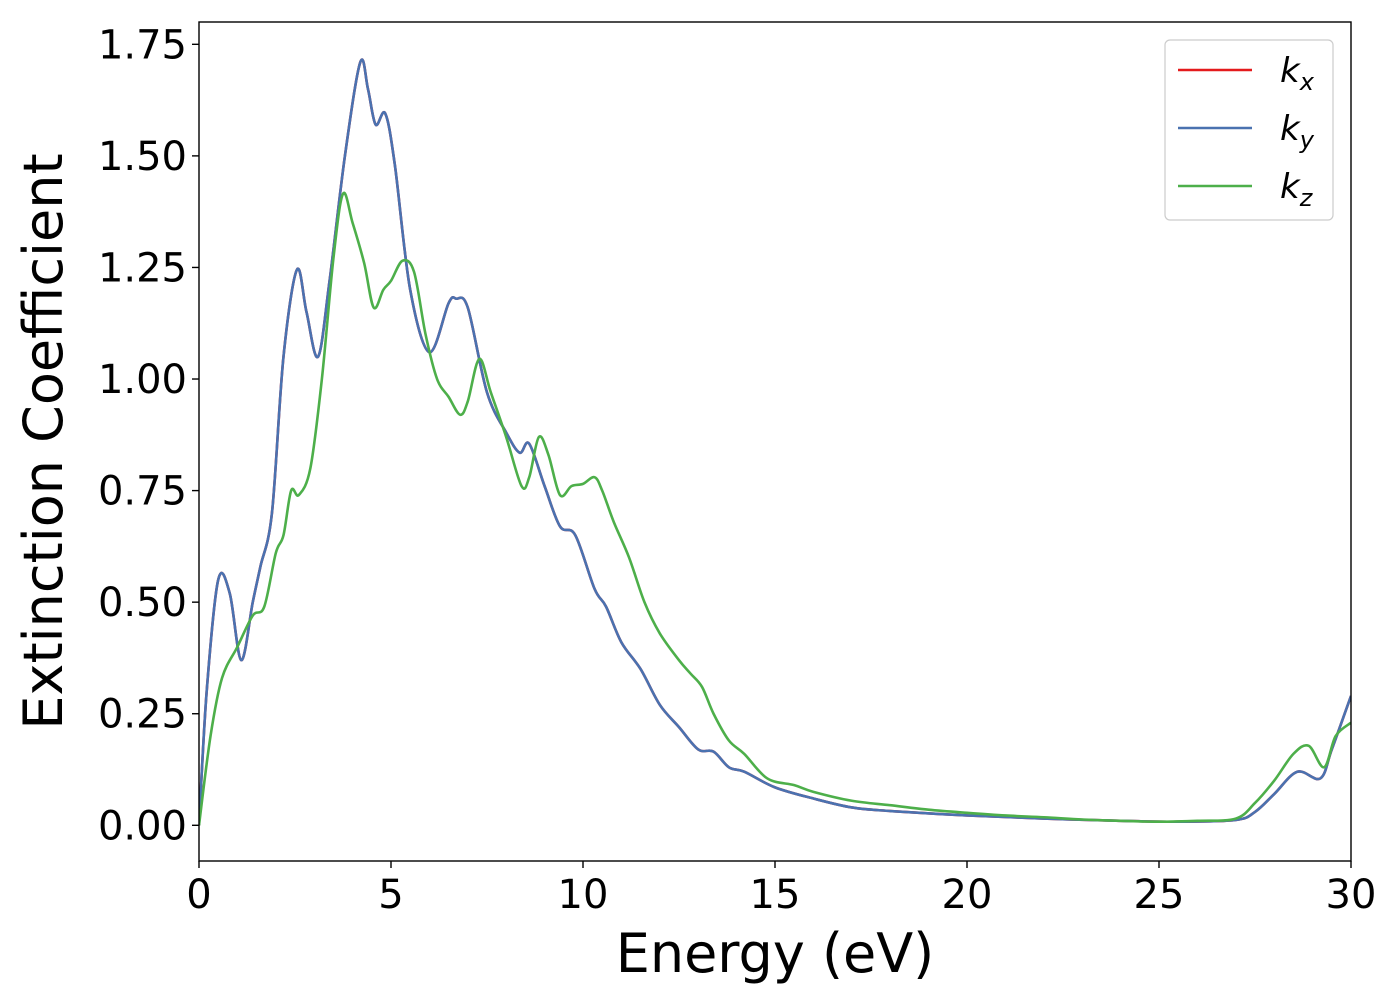 The height and width of the screenshot is (1000, 1400). What do you see at coordinates (142, 380) in the screenshot?
I see `y-tick-label: 1.00` at bounding box center [142, 380].